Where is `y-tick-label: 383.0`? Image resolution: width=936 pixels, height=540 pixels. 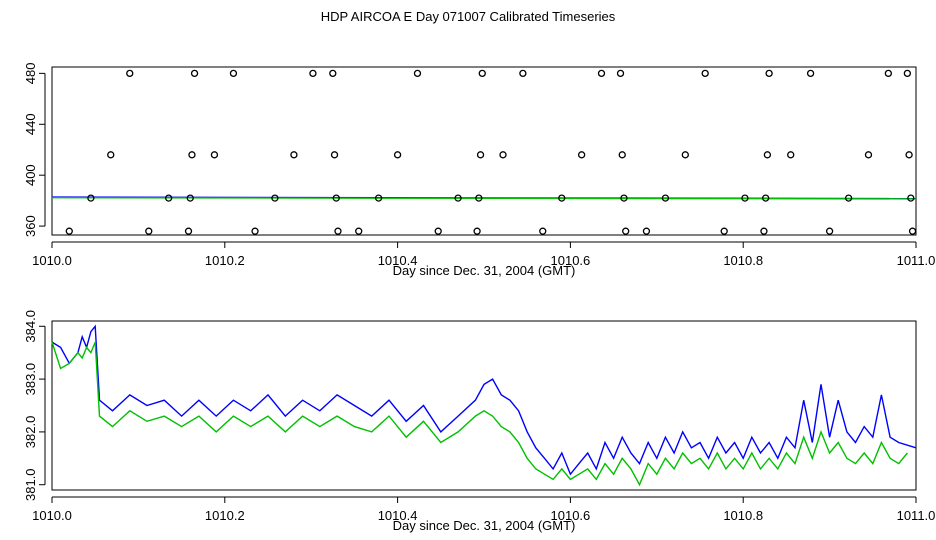 y-tick-label: 383.0 is located at coordinates (30, 379).